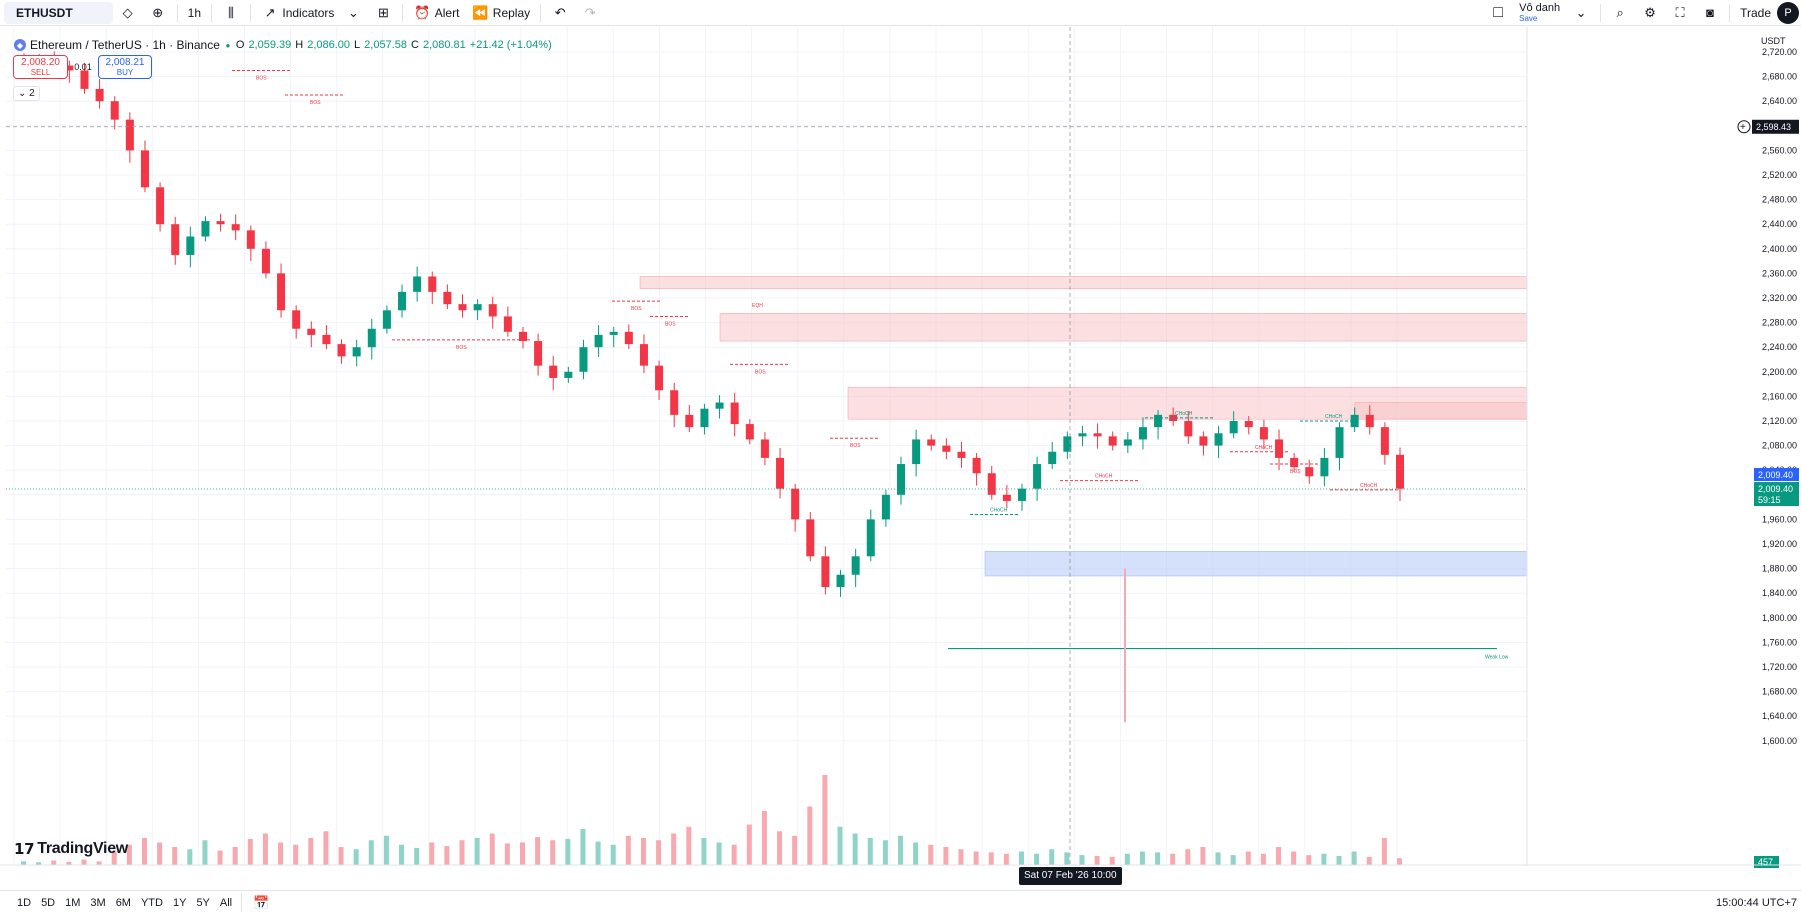 The image size is (1801, 914). What do you see at coordinates (226, 902) in the screenshot?
I see `range-button-all: All` at bounding box center [226, 902].